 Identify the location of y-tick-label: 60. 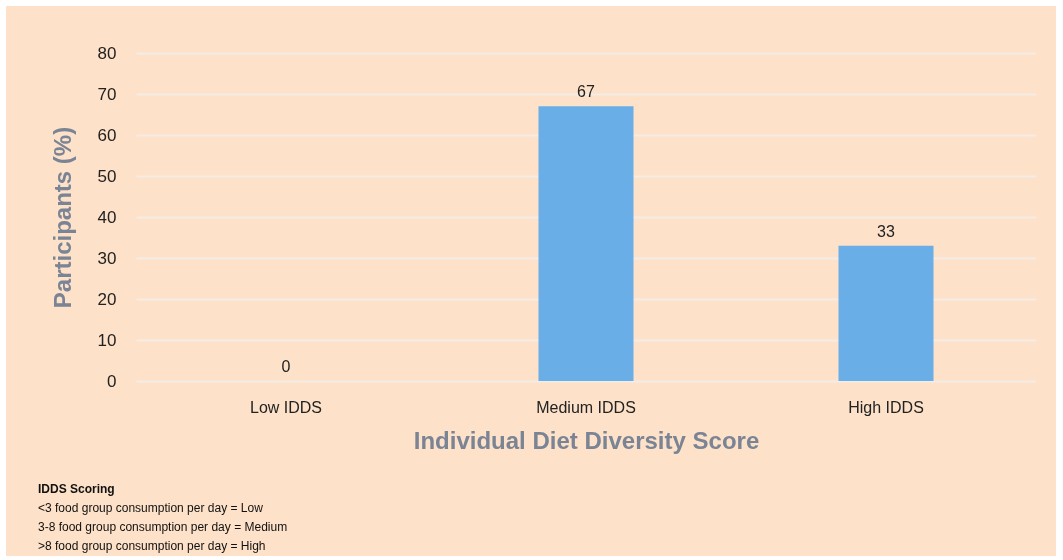
(107, 135).